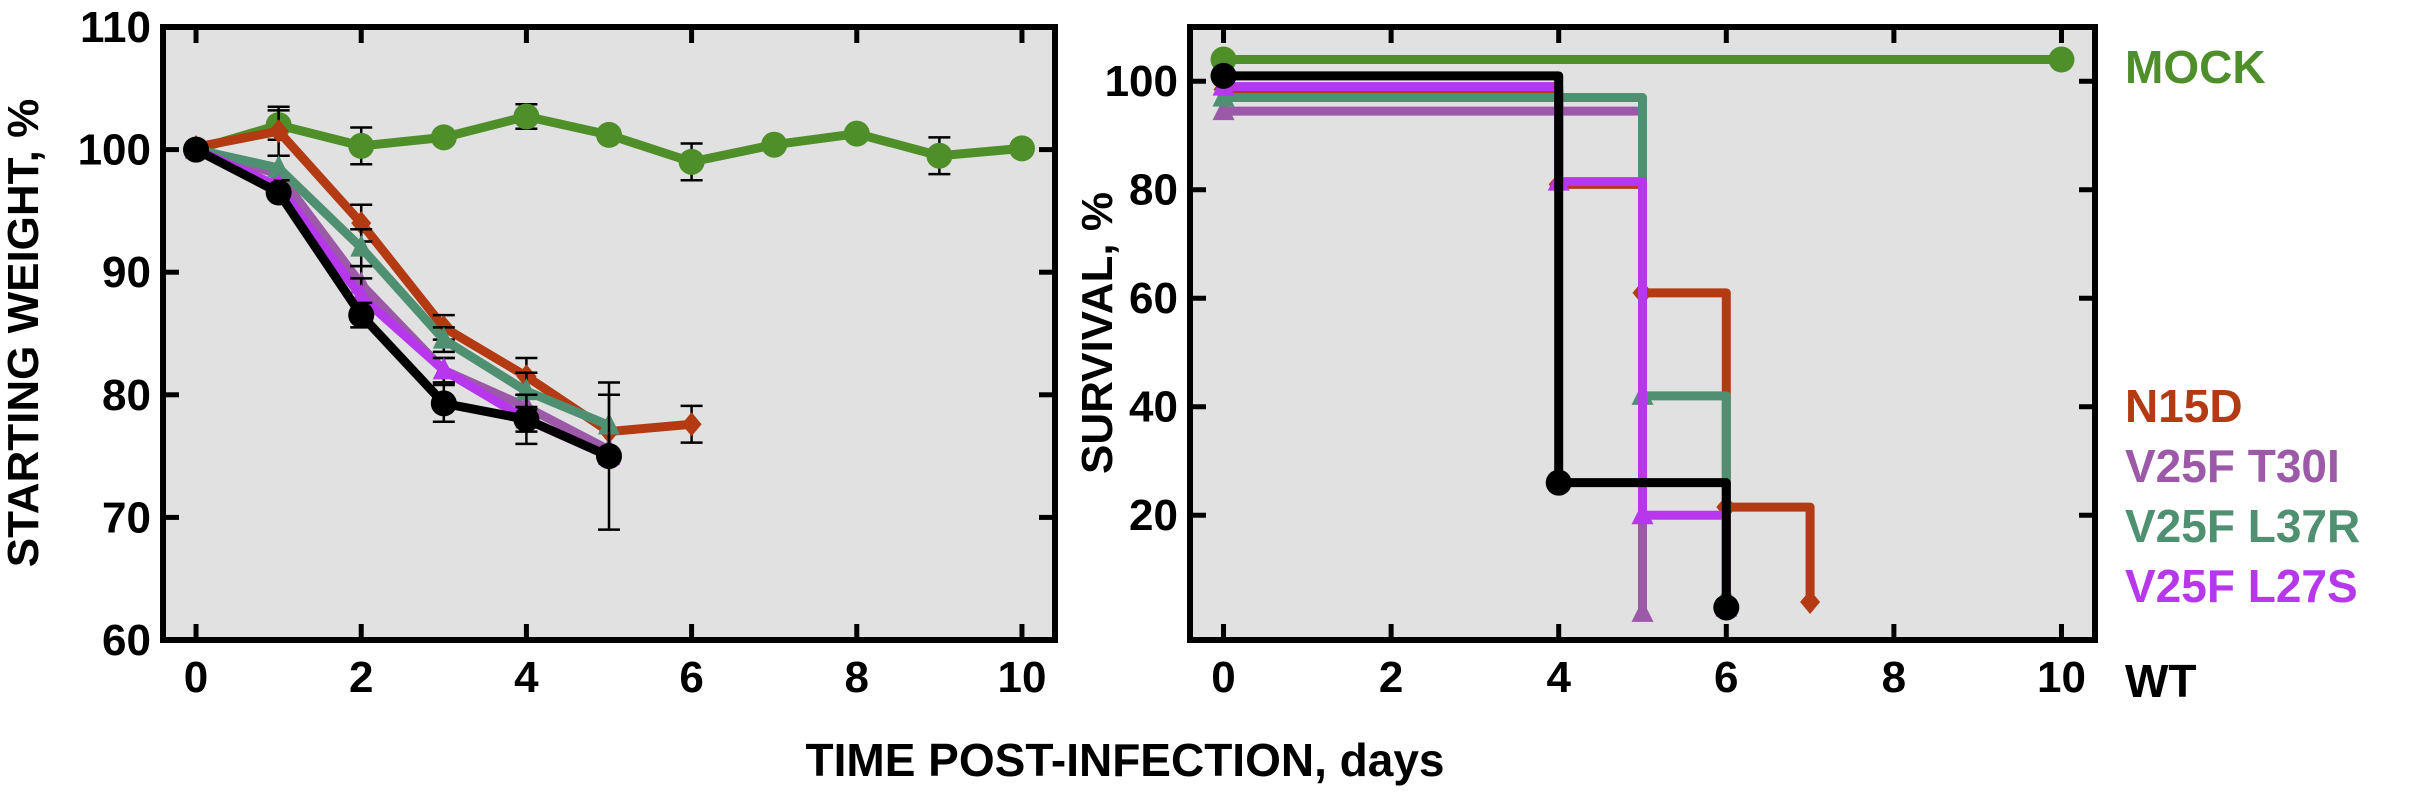 The height and width of the screenshot is (800, 2412). Describe the element at coordinates (1153, 190) in the screenshot. I see `survival-y-tick-label: 80` at that location.